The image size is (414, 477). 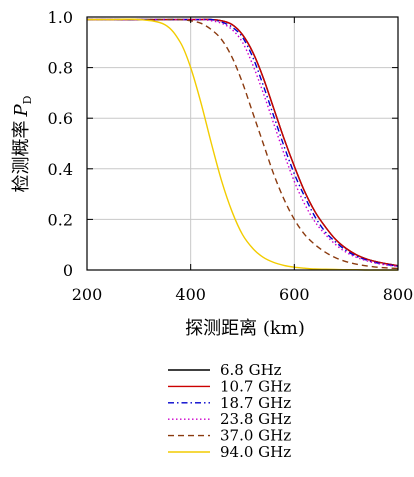 I want to click on x-axis-label: 探测距离 (km), so click(x=245, y=328).